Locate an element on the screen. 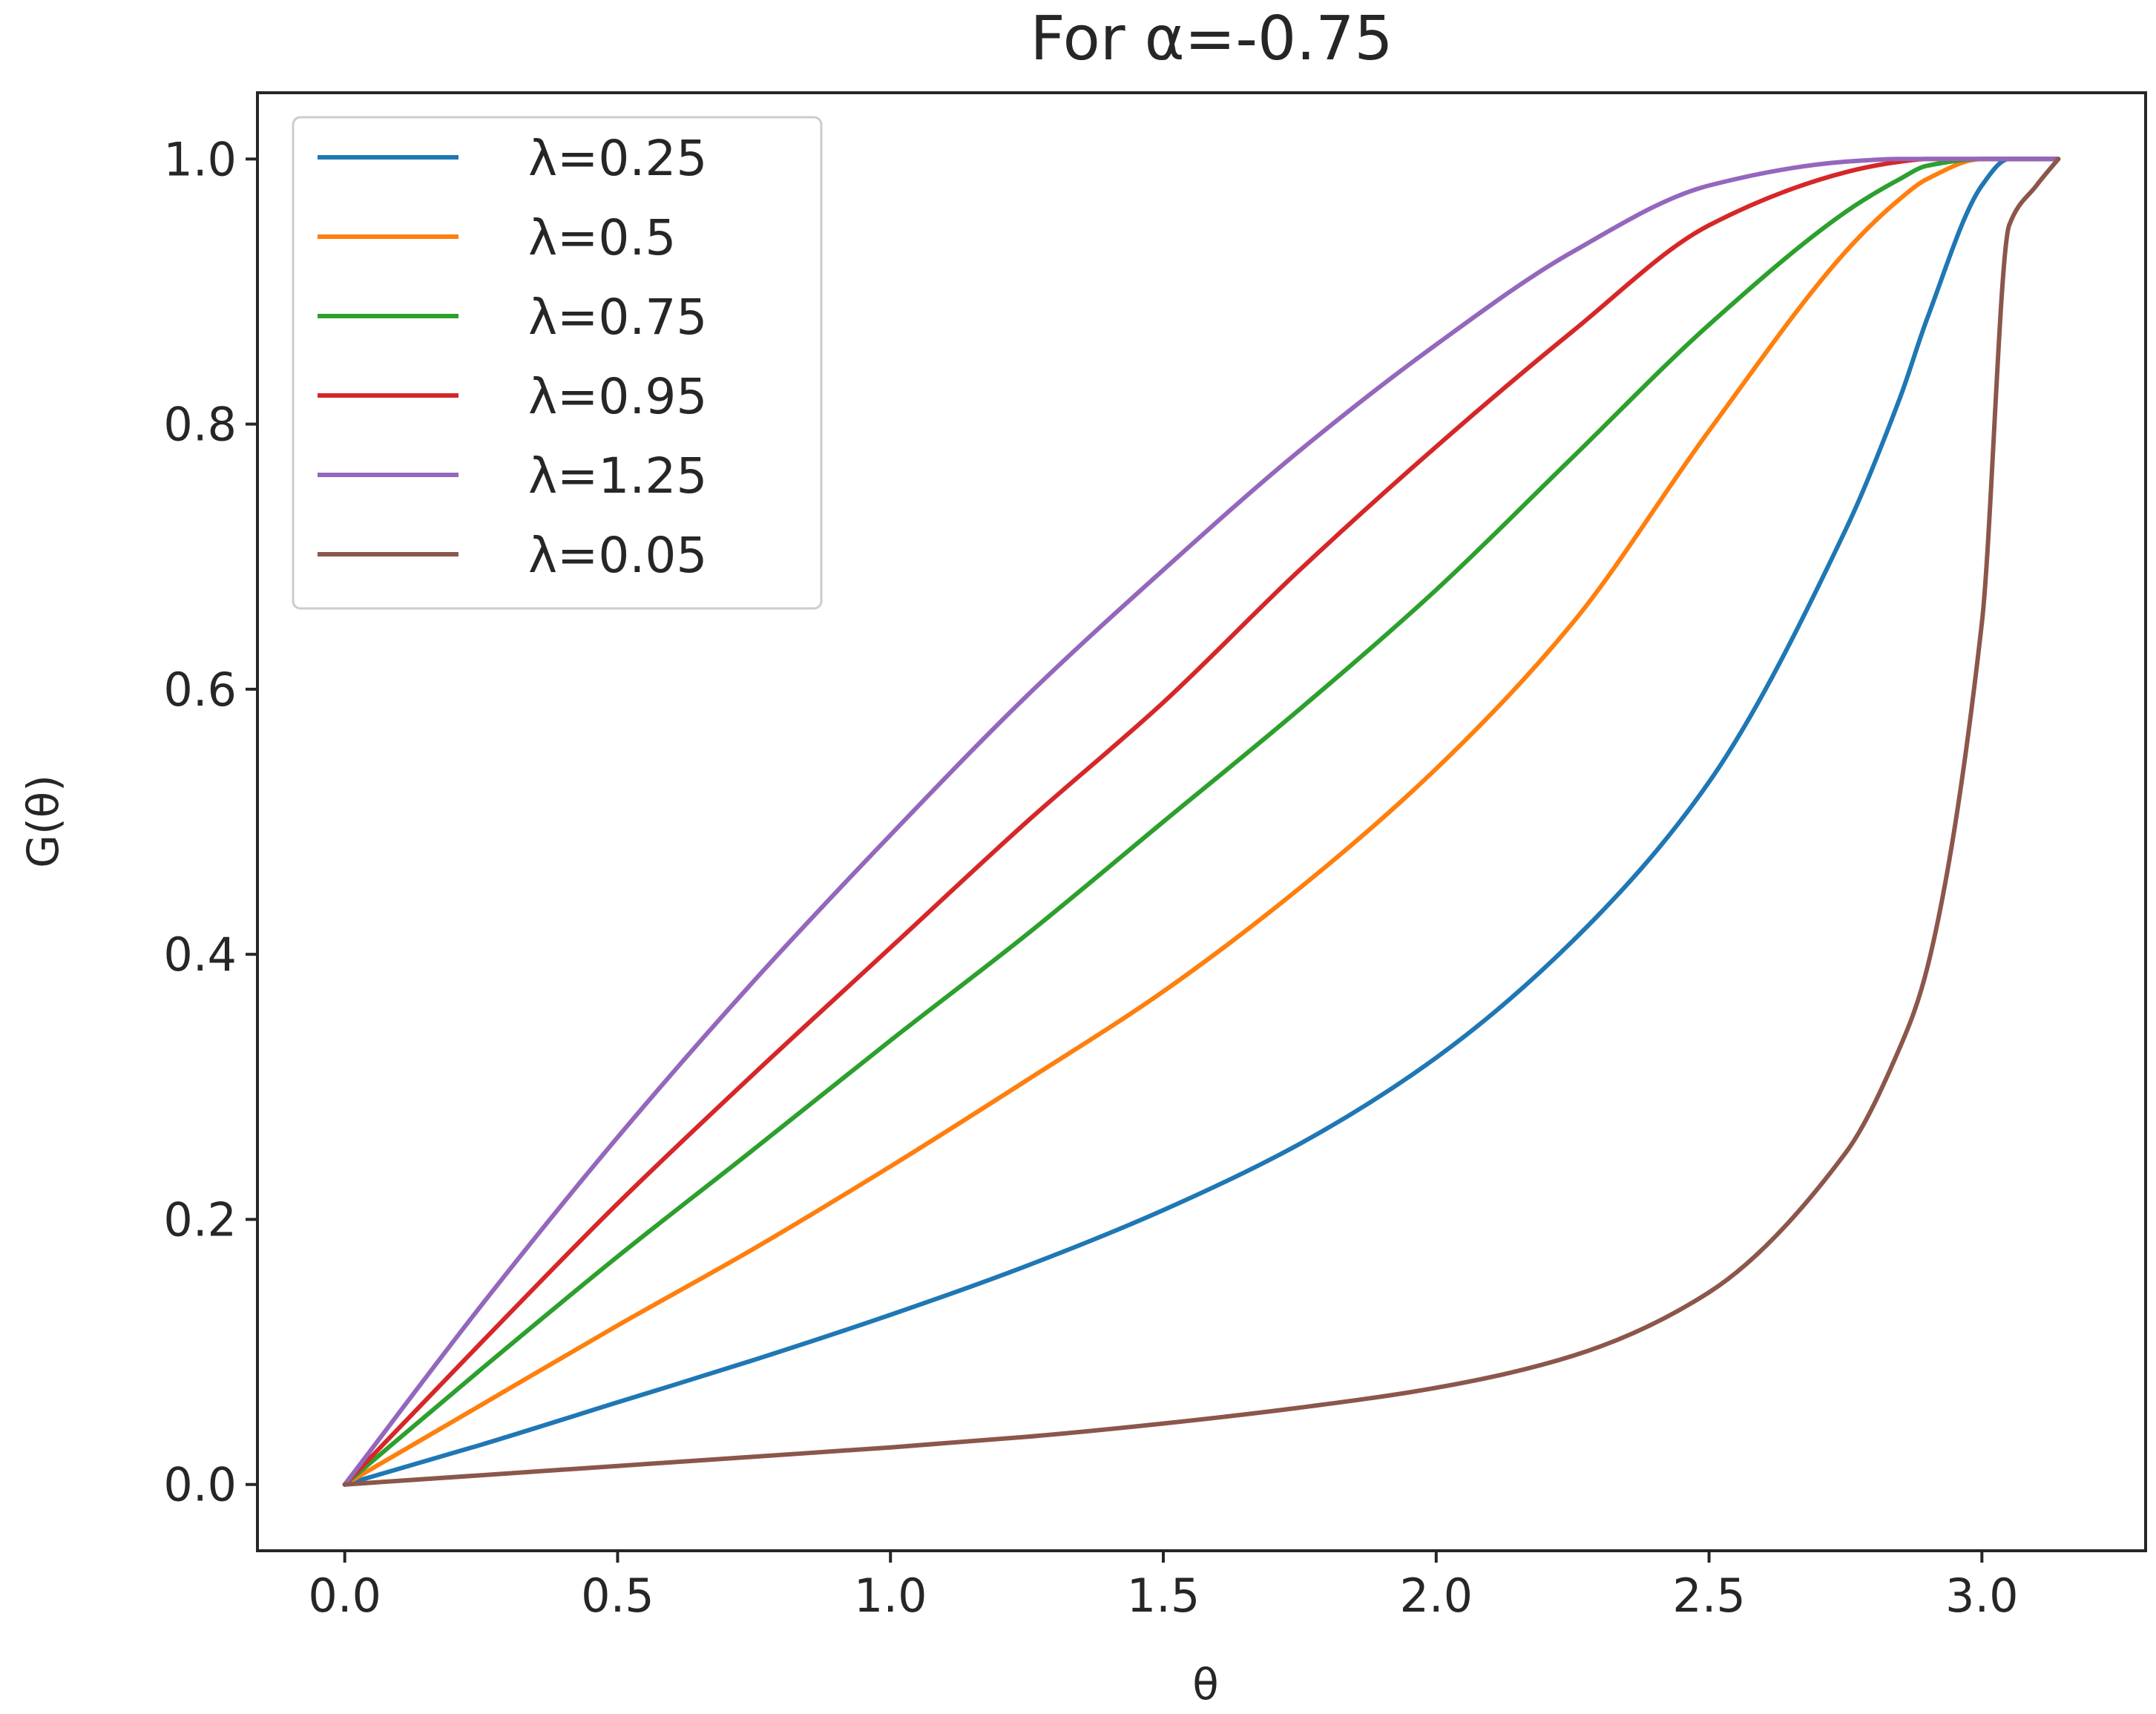  y-tick-label: 0.2 is located at coordinates (200, 1219).